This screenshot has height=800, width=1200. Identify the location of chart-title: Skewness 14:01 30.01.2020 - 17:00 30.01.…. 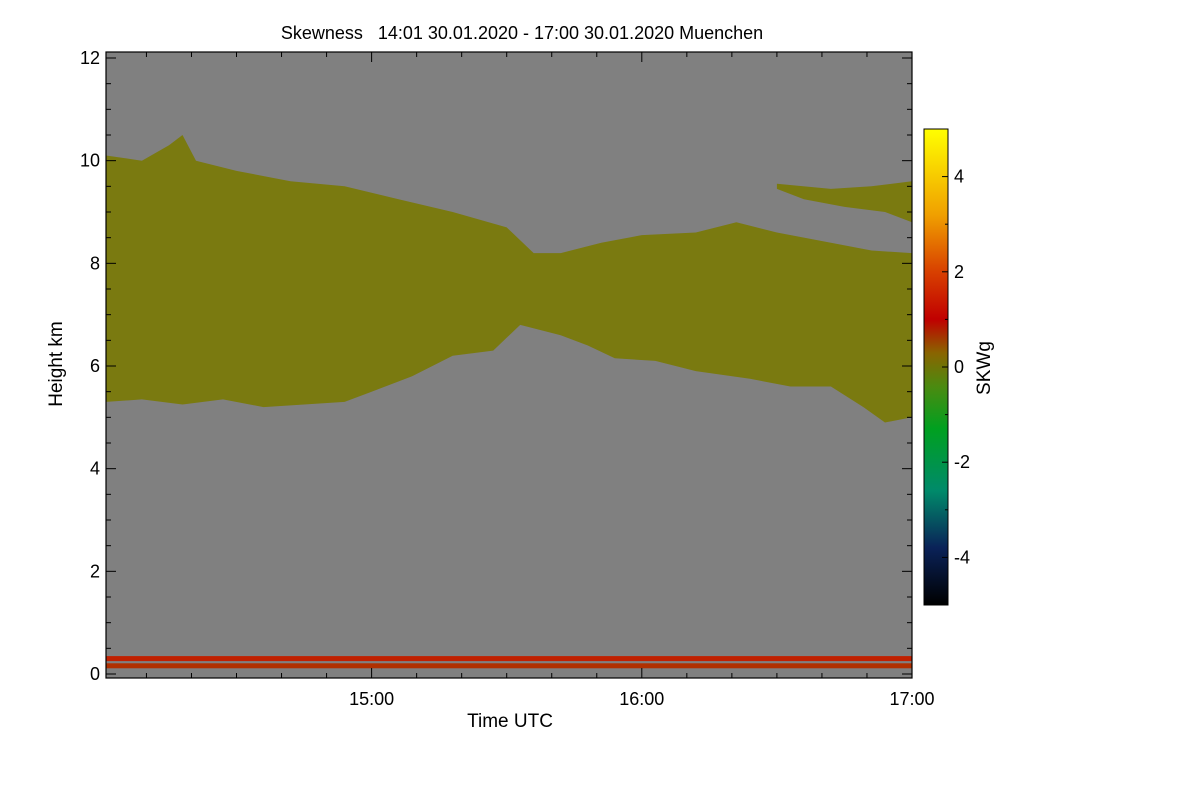
(522, 33).